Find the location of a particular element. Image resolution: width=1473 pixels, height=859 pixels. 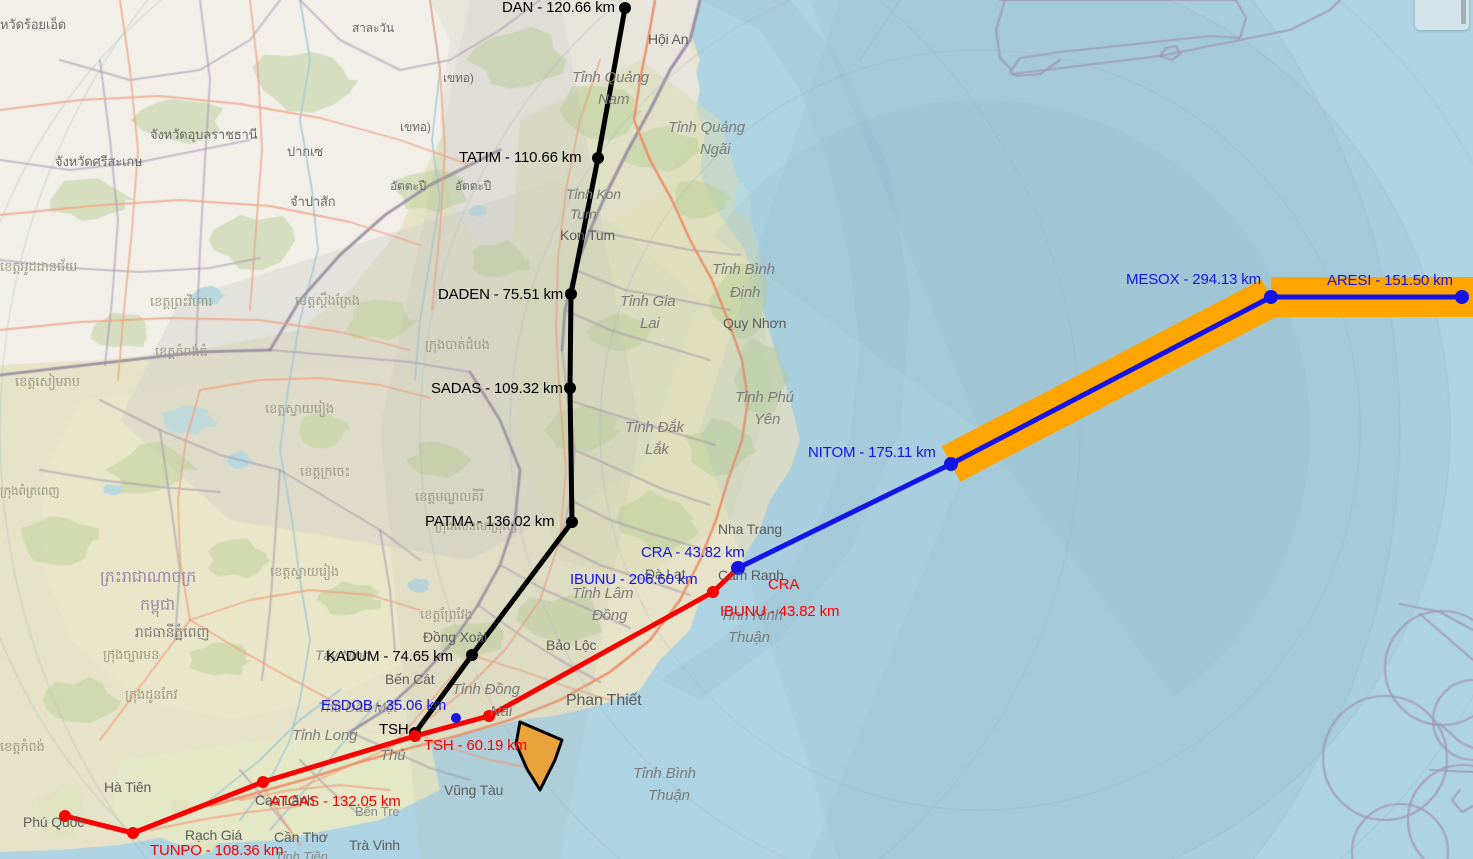

zoom-control-panel is located at coordinates (1442, 15).